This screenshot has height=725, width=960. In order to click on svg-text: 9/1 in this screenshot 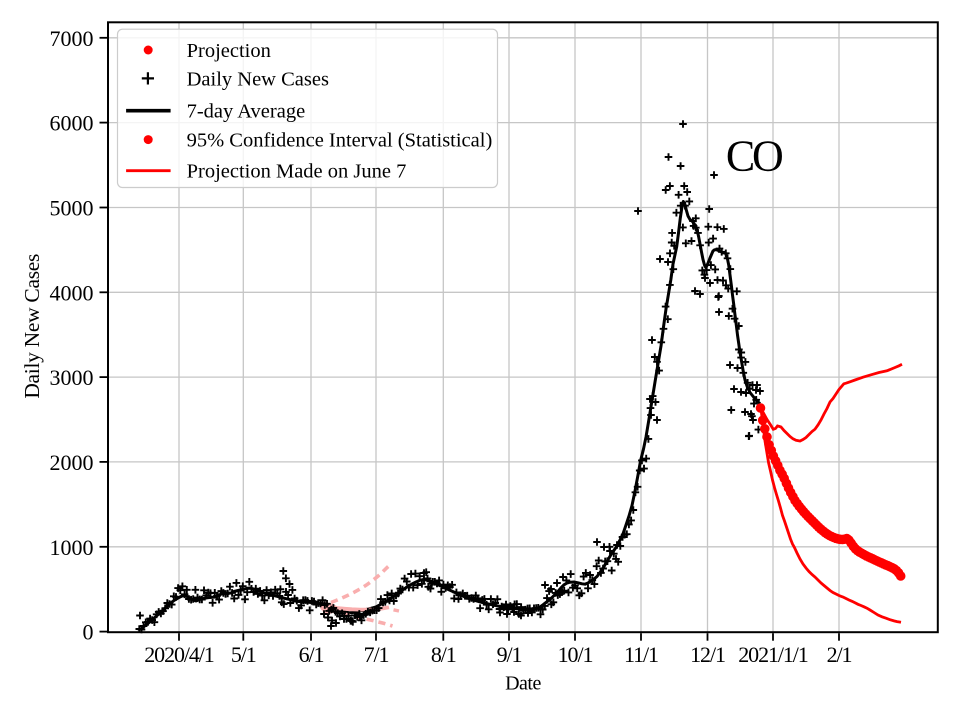, I will do `click(509, 654)`.